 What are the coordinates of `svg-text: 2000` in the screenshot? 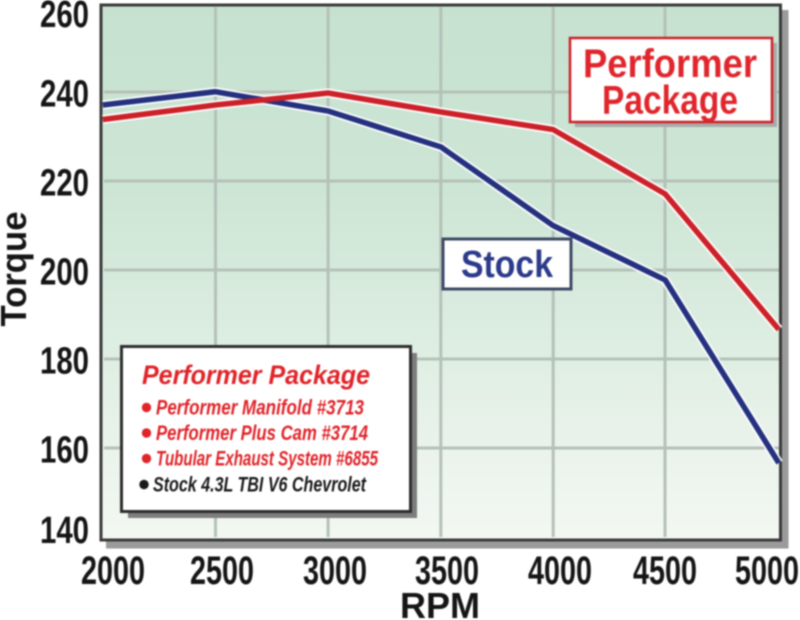 It's located at (113, 571).